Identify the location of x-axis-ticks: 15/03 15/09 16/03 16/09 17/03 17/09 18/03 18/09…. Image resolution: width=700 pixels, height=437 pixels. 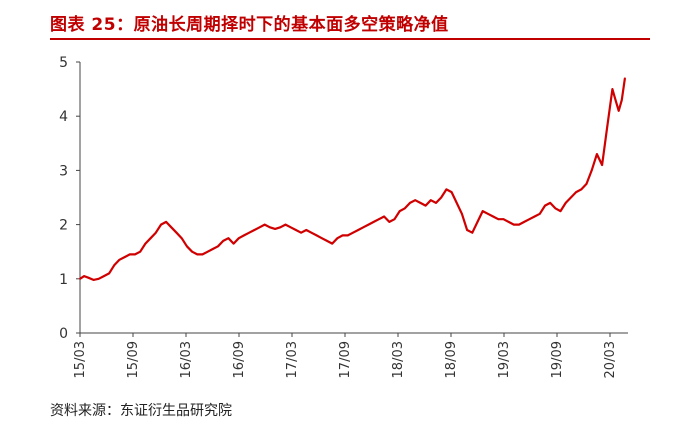
(345, 355).